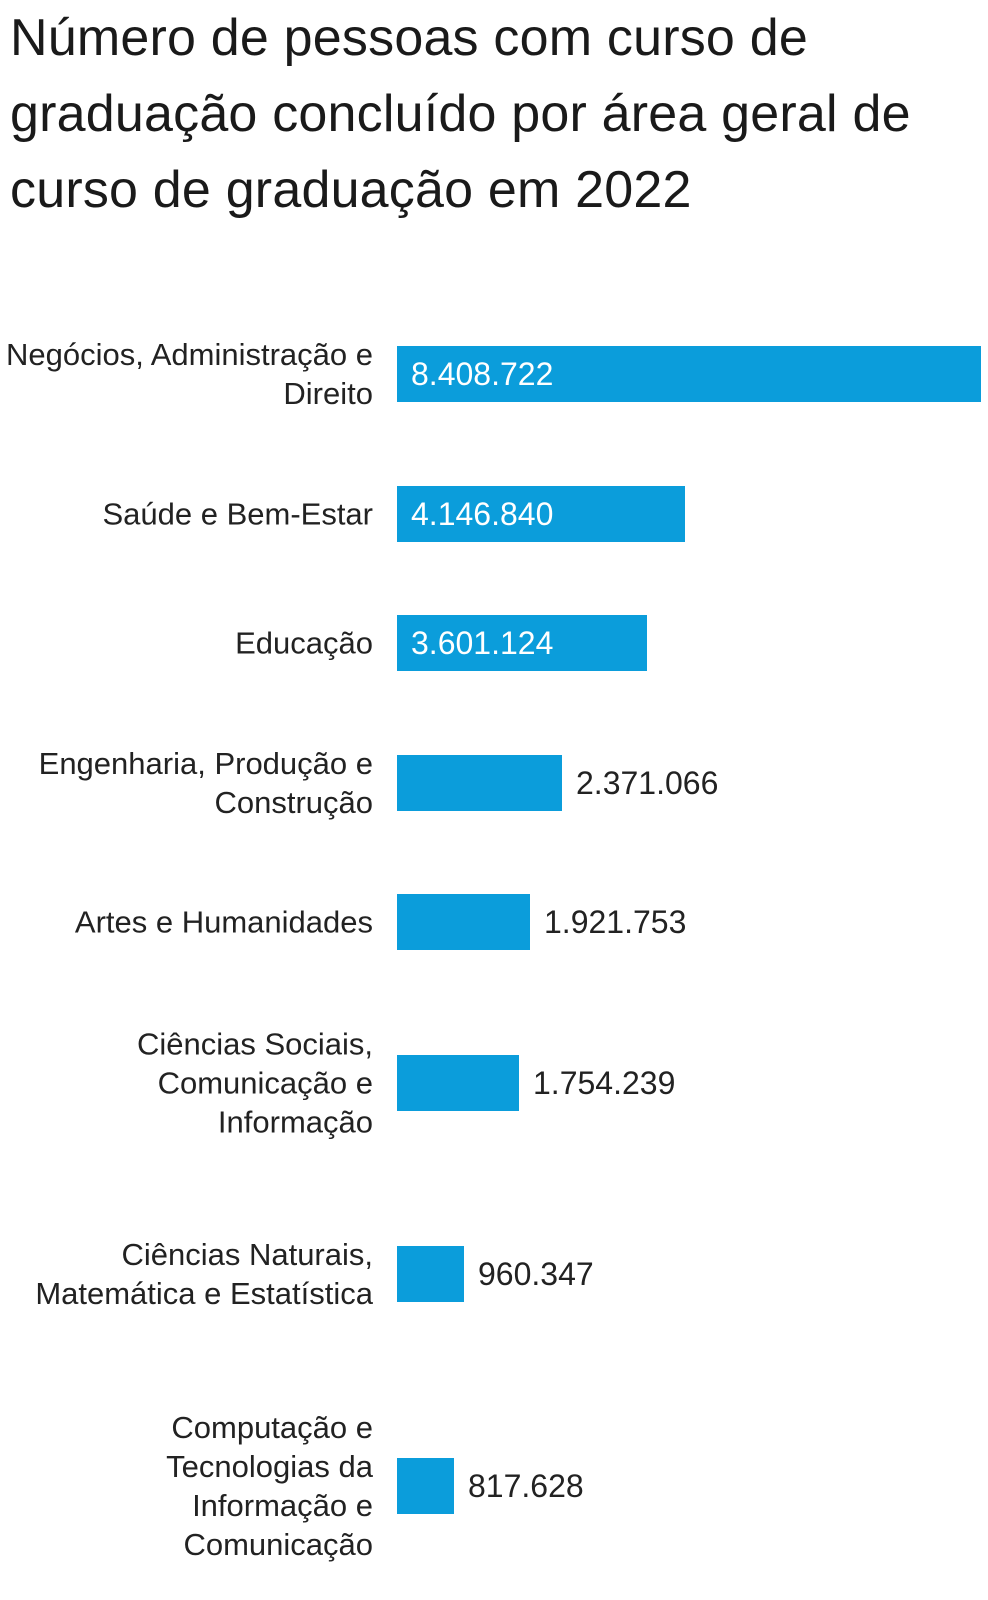  What do you see at coordinates (223, 922) in the screenshot?
I see `category-label: Artes e Humanidades` at bounding box center [223, 922].